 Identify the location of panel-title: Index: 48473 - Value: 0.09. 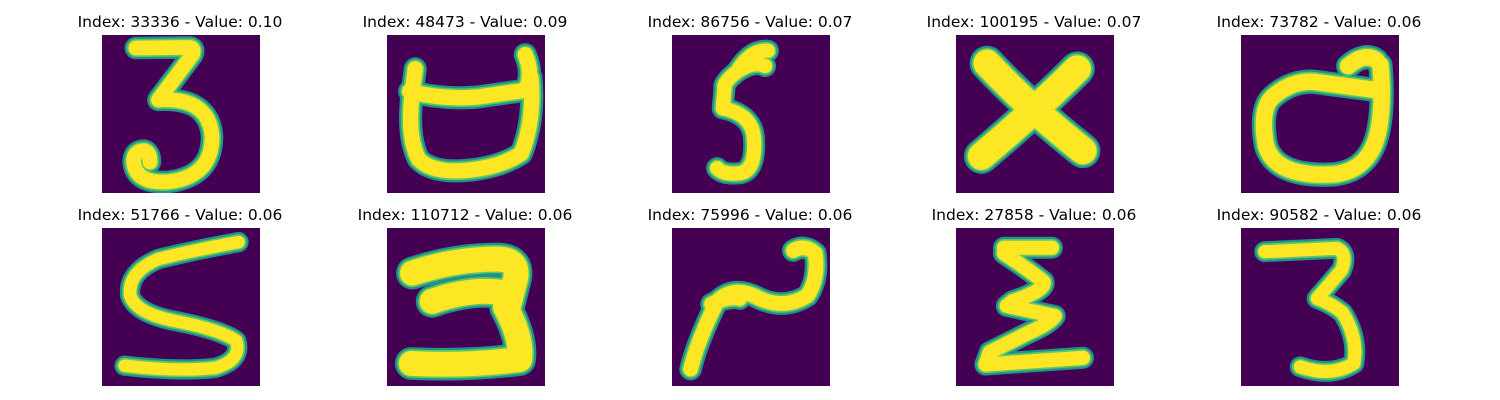
(465, 22).